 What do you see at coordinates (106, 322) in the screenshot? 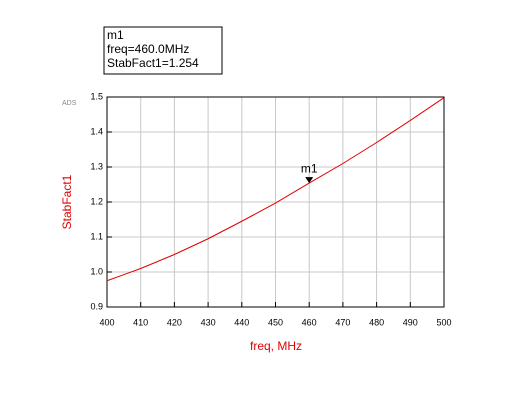
I see `x-tick-label: 400` at bounding box center [106, 322].